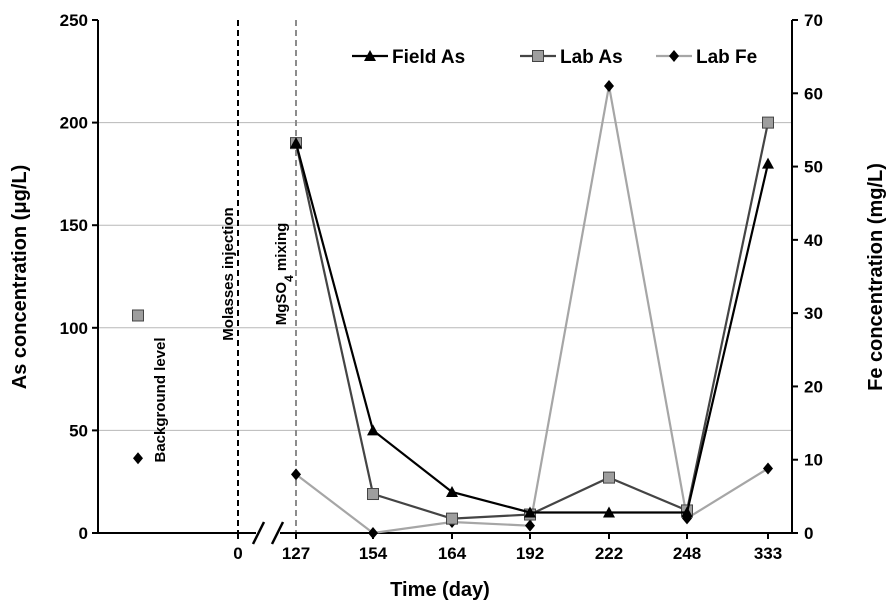 This screenshot has height=604, width=892. I want to click on left-tick-label: 50, so click(78, 430).